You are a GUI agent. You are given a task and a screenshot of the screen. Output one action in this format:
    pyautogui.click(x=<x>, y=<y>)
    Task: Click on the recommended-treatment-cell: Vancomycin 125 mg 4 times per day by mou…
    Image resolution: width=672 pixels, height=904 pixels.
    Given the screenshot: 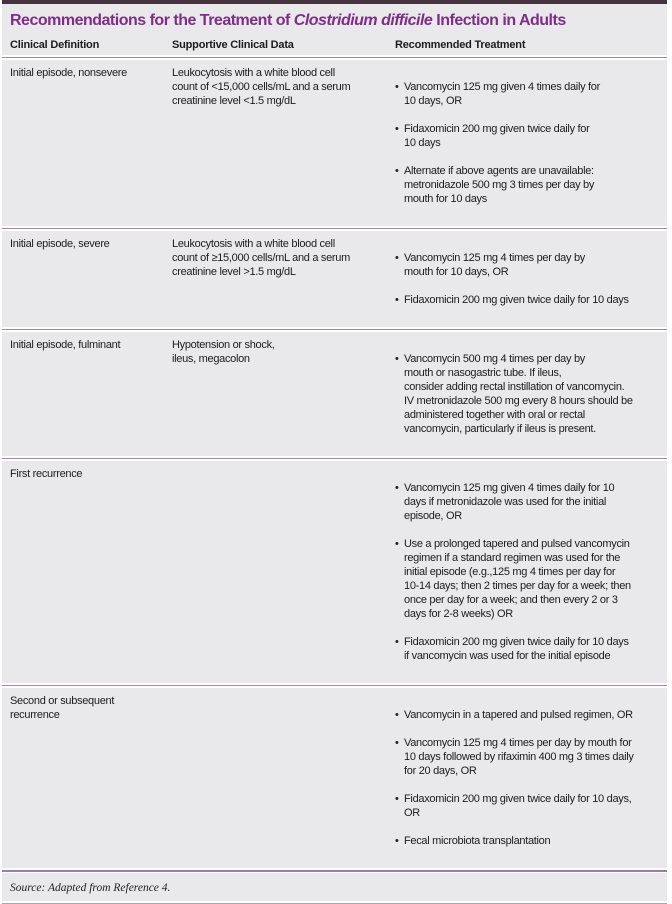 What is the action you would take?
    pyautogui.click(x=529, y=279)
    